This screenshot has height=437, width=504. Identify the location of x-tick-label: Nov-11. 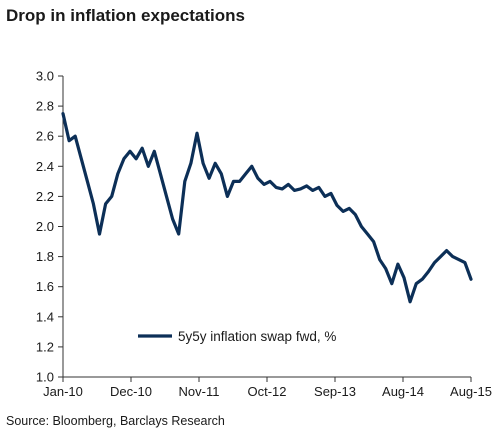
(199, 391).